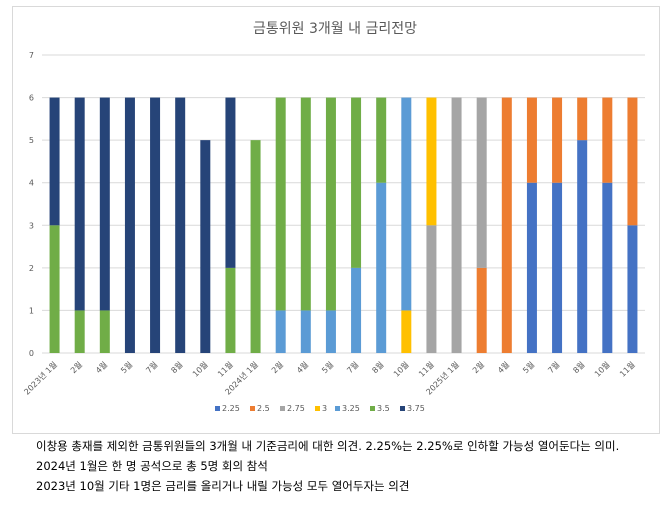  What do you see at coordinates (31, 183) in the screenshot?
I see `y-tick-label: 4` at bounding box center [31, 183].